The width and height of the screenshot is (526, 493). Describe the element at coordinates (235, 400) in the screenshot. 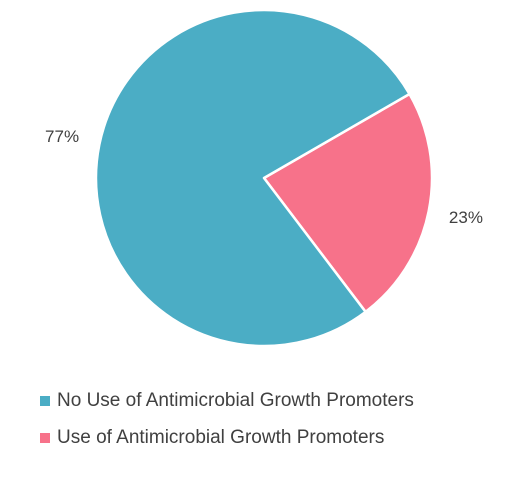

I see `legend-label-1: No Use of Antimicrobial Growth Promoters` at that location.